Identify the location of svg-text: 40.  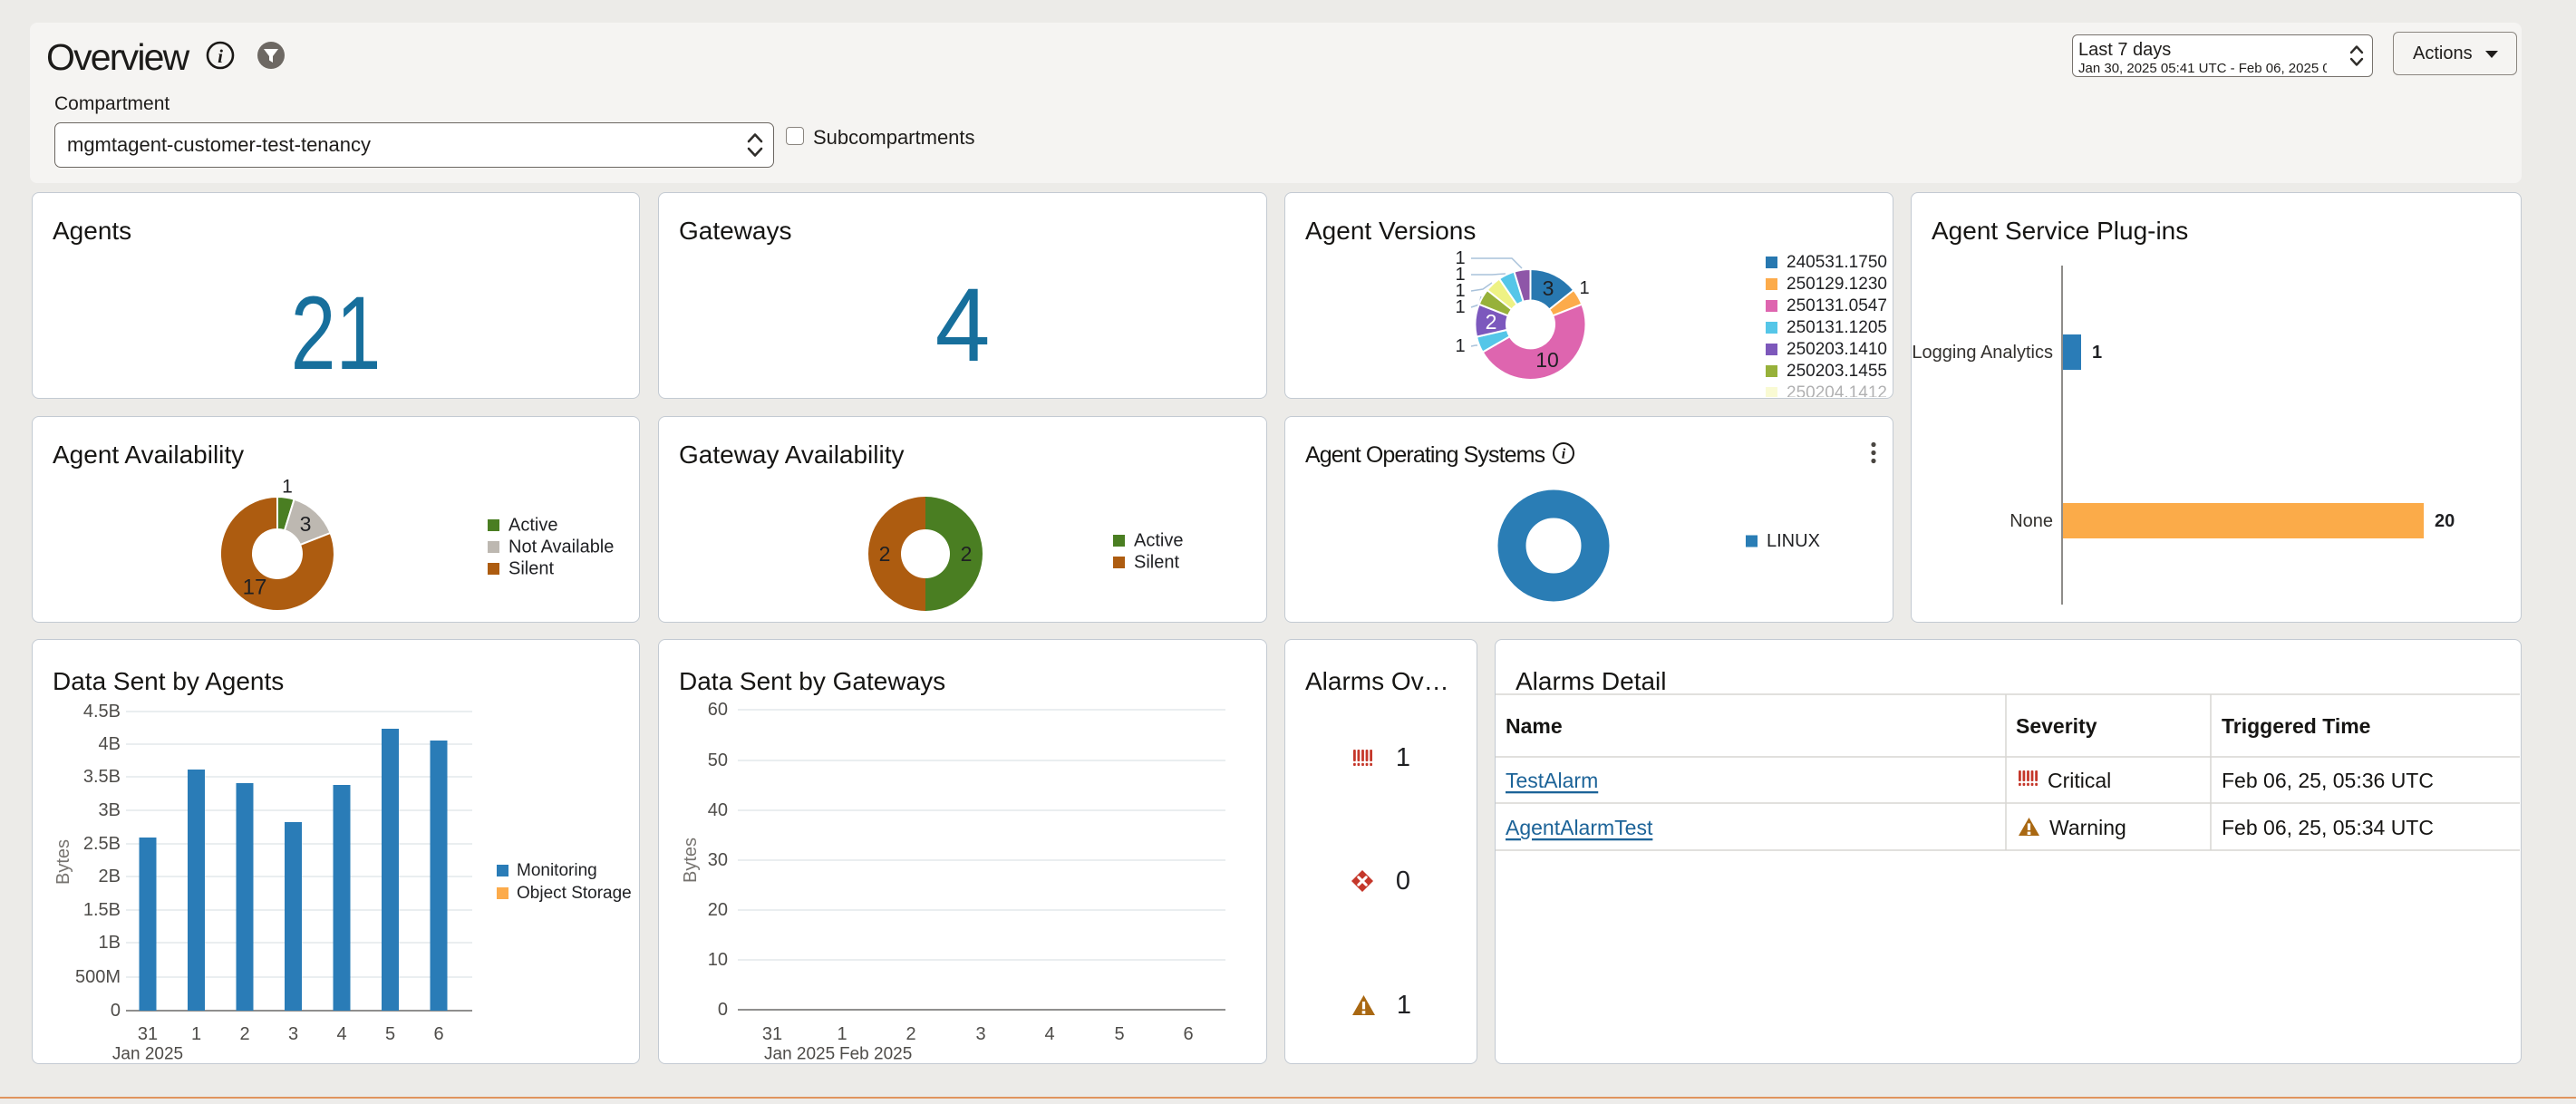
(718, 810).